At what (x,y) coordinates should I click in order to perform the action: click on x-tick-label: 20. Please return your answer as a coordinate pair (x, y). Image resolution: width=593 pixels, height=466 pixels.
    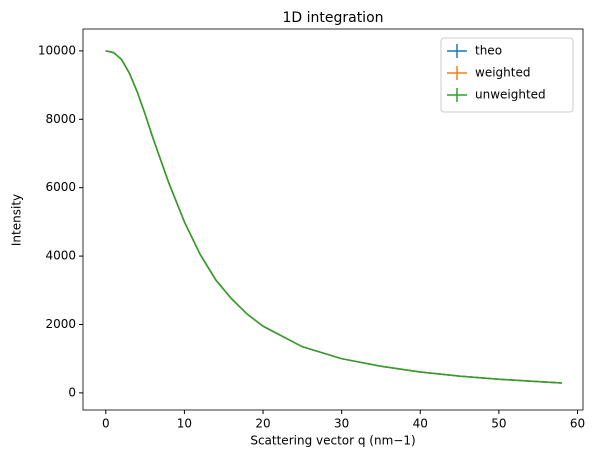
    Looking at the image, I should click on (262, 424).